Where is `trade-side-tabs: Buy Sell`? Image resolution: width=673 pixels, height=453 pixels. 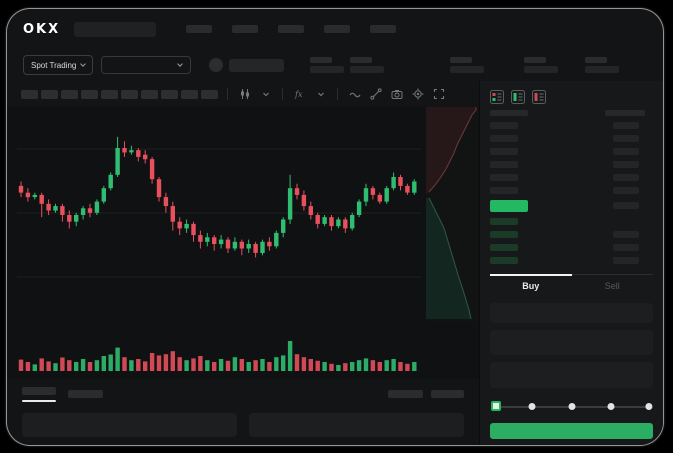 trade-side-tabs: Buy Sell is located at coordinates (571, 285).